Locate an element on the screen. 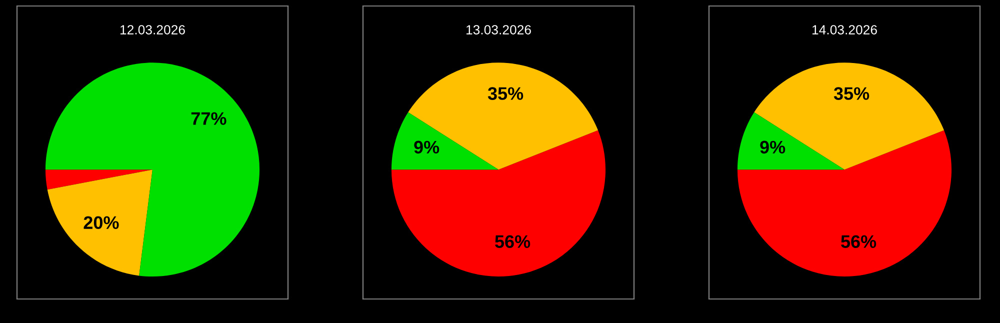 The width and height of the screenshot is (1000, 323). data-label: 20% is located at coordinates (101, 223).